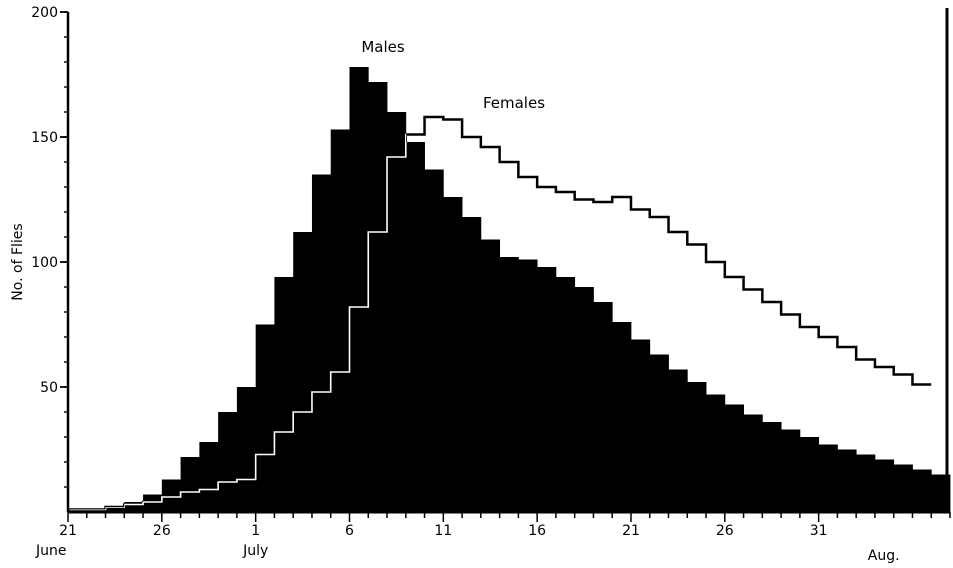 The image size is (953, 568). What do you see at coordinates (514, 103) in the screenshot?
I see `series-label-females: Females` at bounding box center [514, 103].